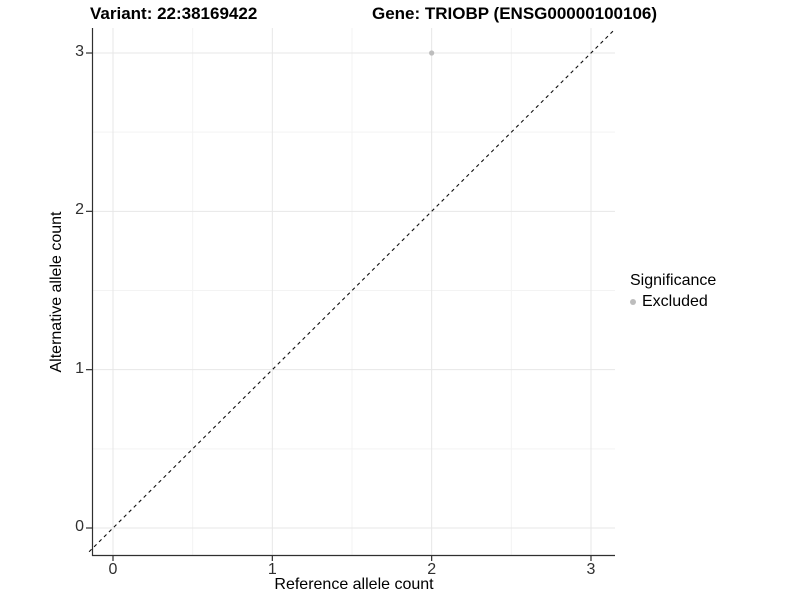 The width and height of the screenshot is (800, 600). I want to click on data-point-excluded, so click(432, 53).